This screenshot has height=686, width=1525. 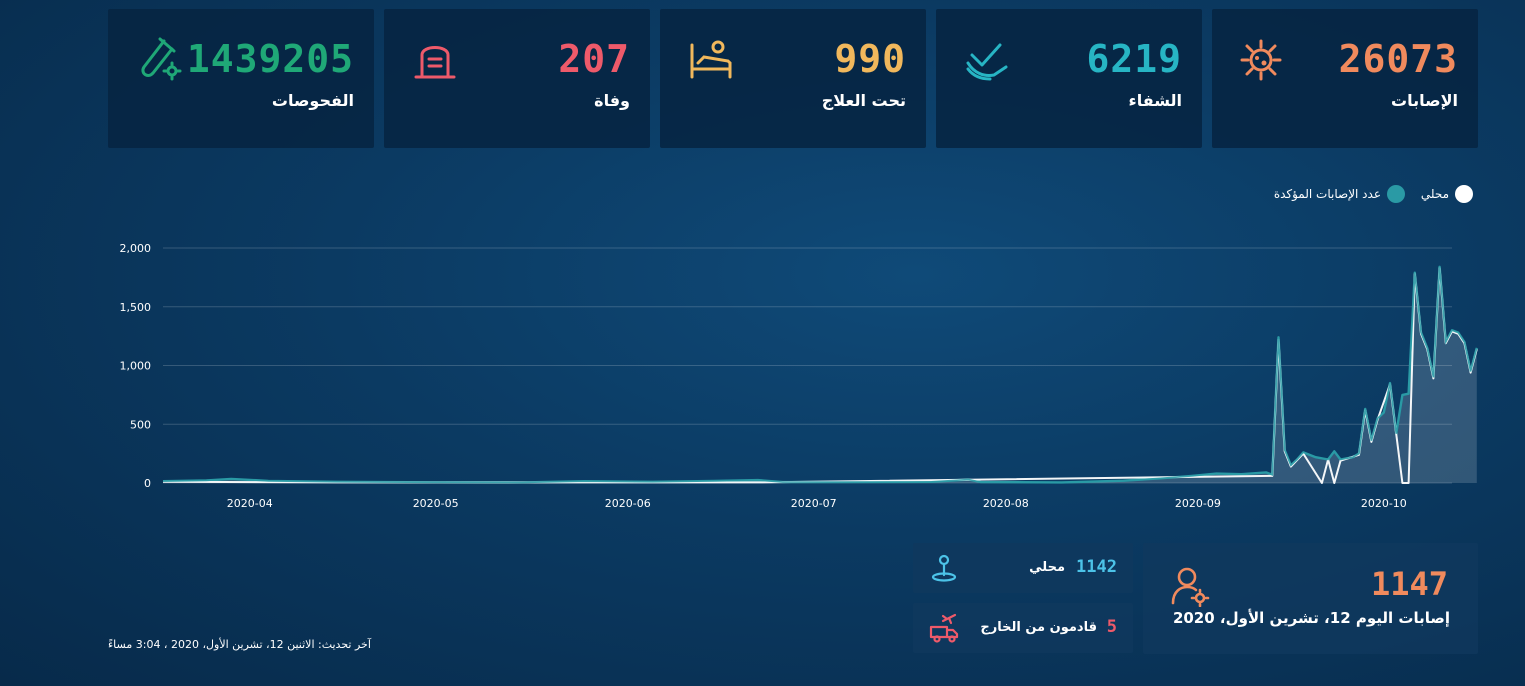 I want to click on test-tube-icon, so click(x=161, y=59).